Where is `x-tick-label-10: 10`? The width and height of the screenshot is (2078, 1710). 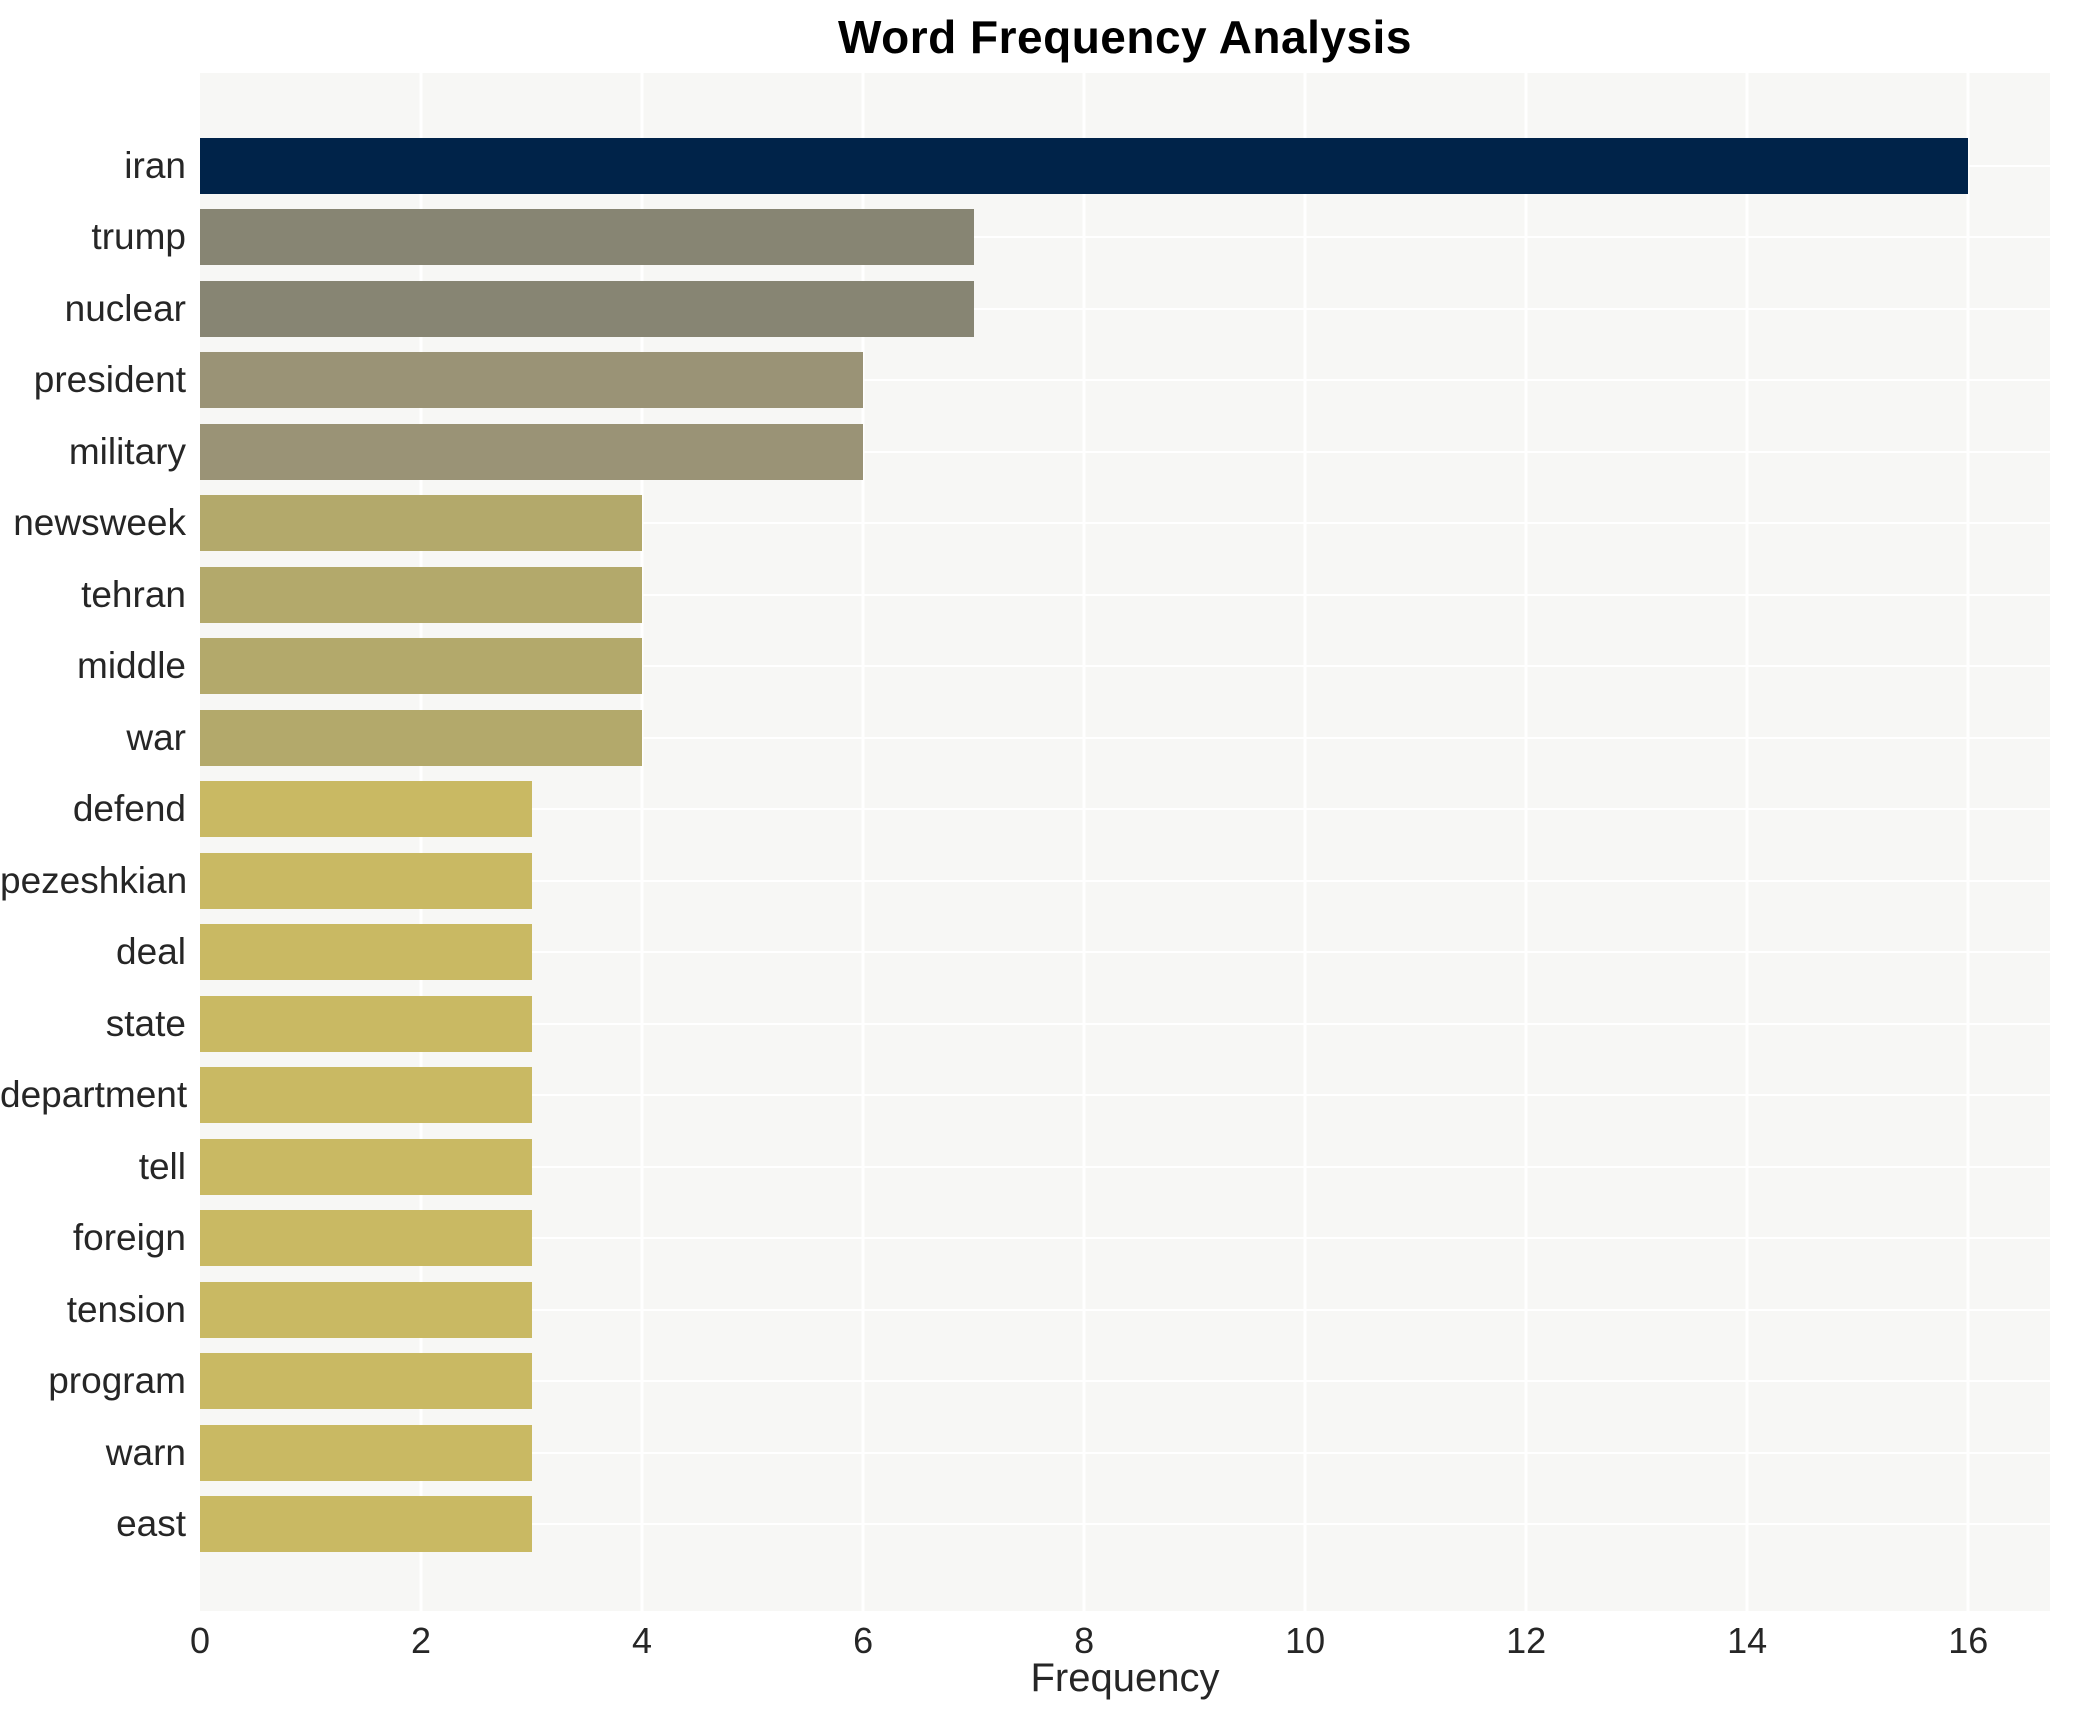
x-tick-label-10: 10 is located at coordinates (1305, 1640).